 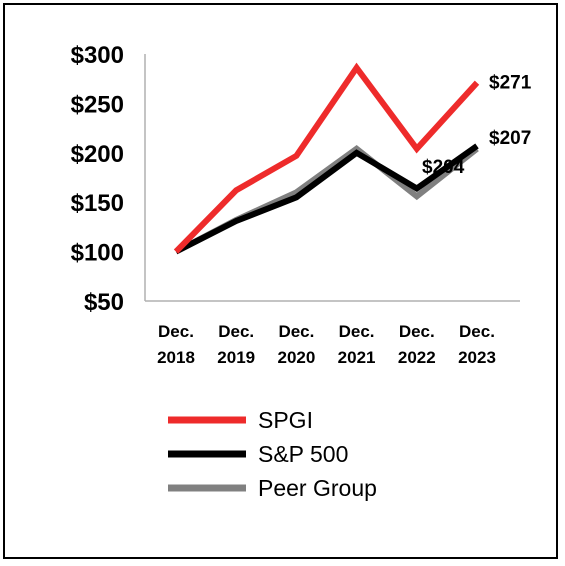 What do you see at coordinates (296, 344) in the screenshot?
I see `x-tick-label: Dec. 2020` at bounding box center [296, 344].